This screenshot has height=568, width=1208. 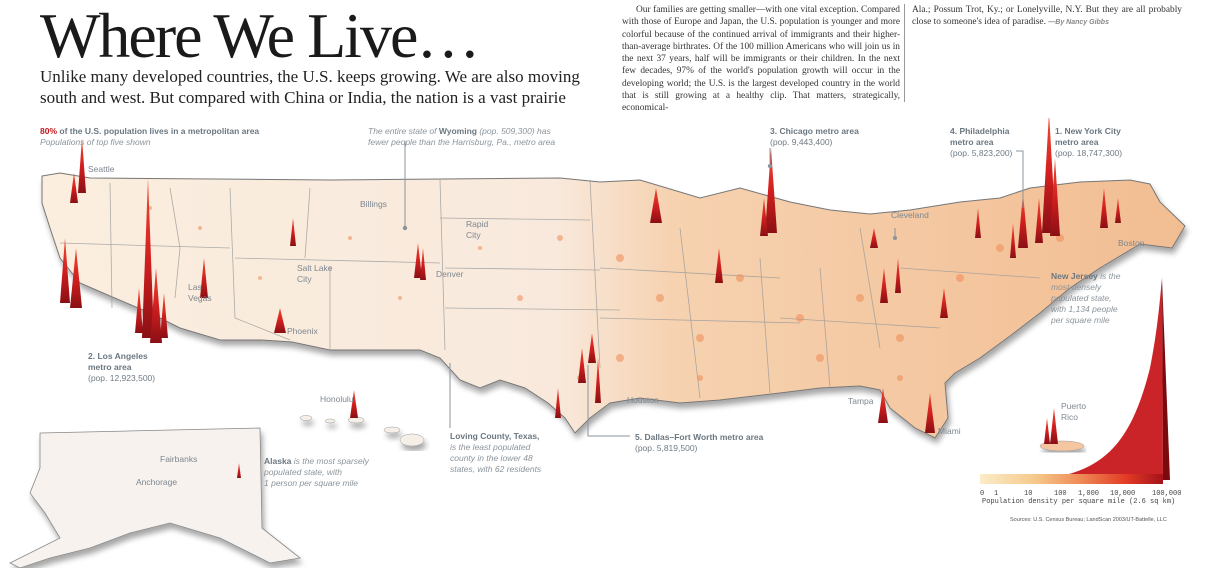 I want to click on wyoming-bold: Wyoming, so click(x=457, y=131).